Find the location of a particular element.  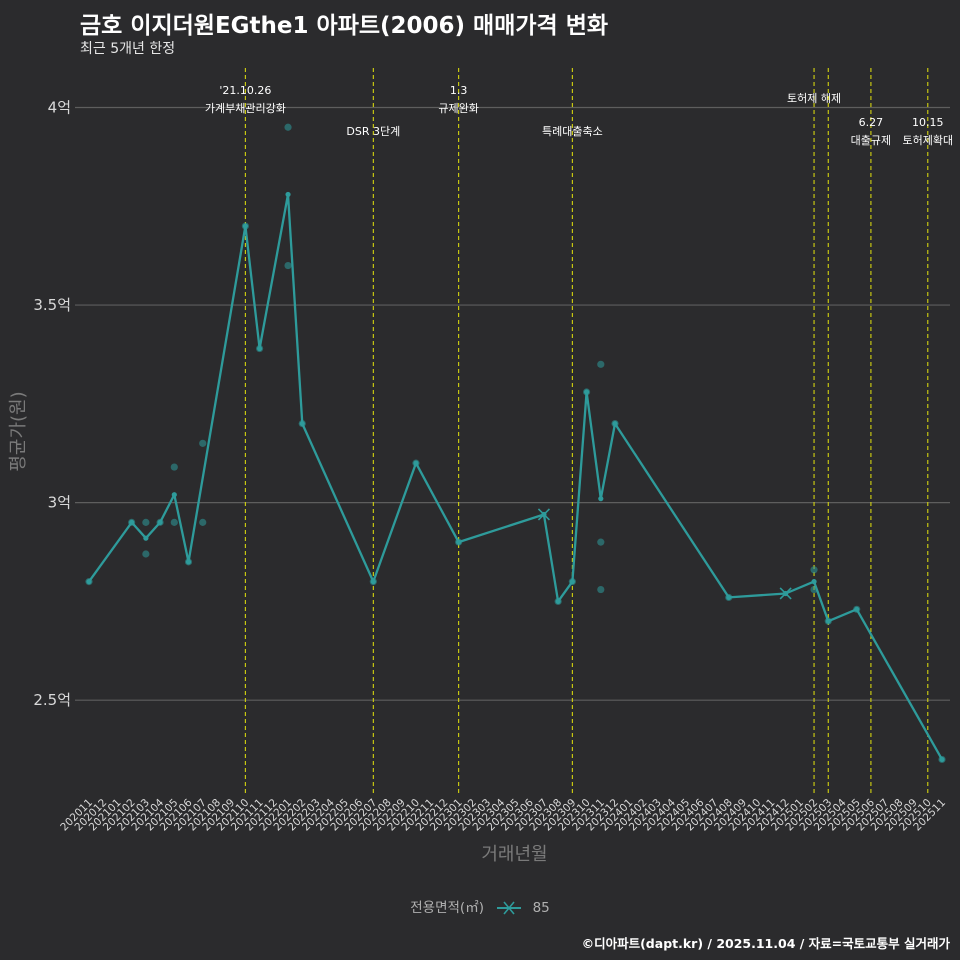

chart-title: 금호 이지더원EGthe1 아파트(2006) 매매가격 변화 is located at coordinates (344, 26).